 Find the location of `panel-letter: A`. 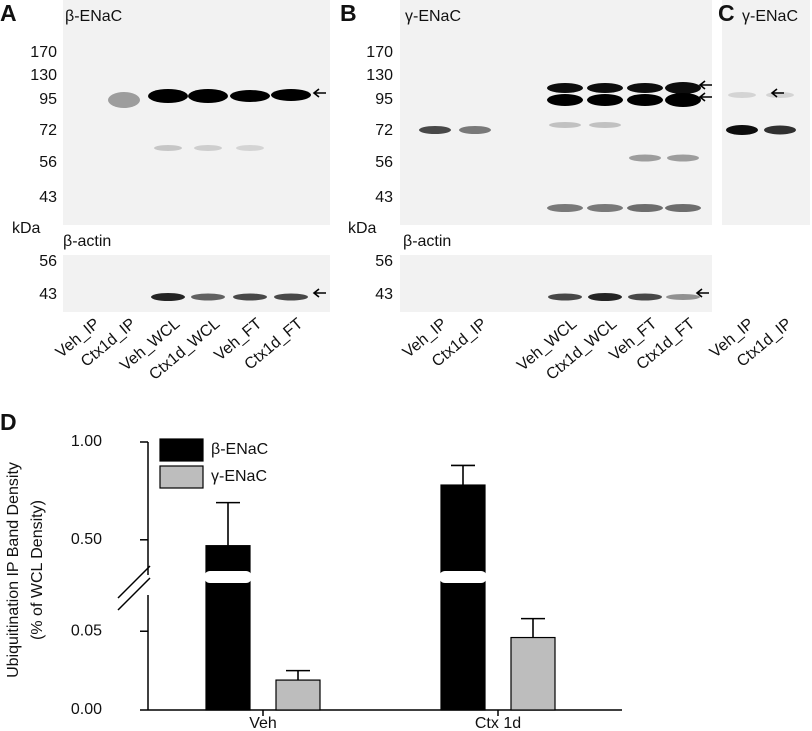

panel-letter: A is located at coordinates (8, 13).